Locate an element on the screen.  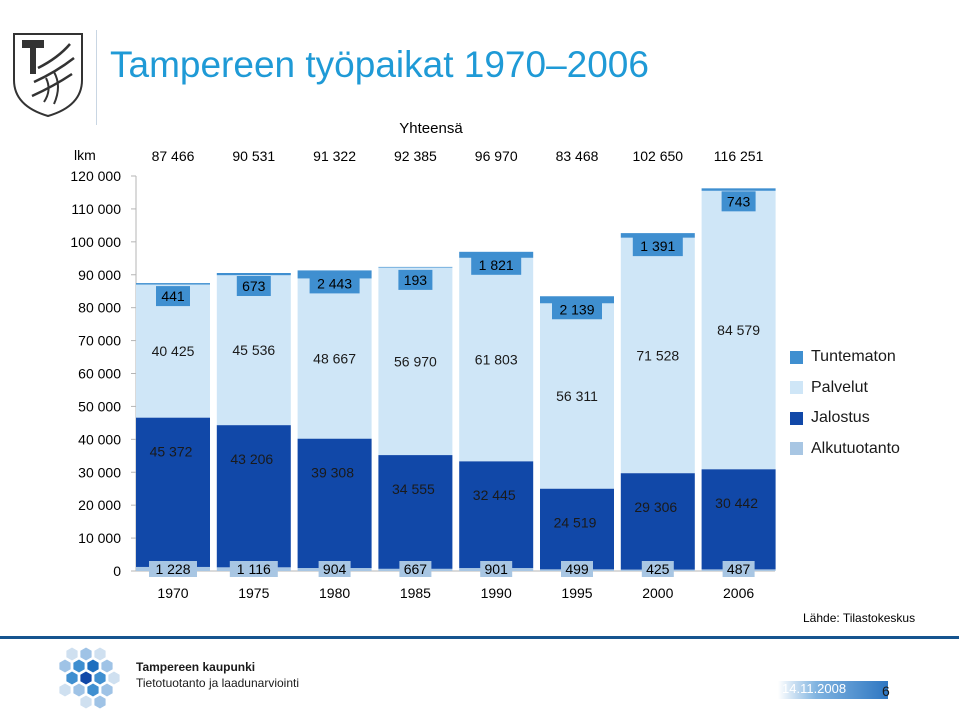
total-label: 87 466 is located at coordinates (173, 156).